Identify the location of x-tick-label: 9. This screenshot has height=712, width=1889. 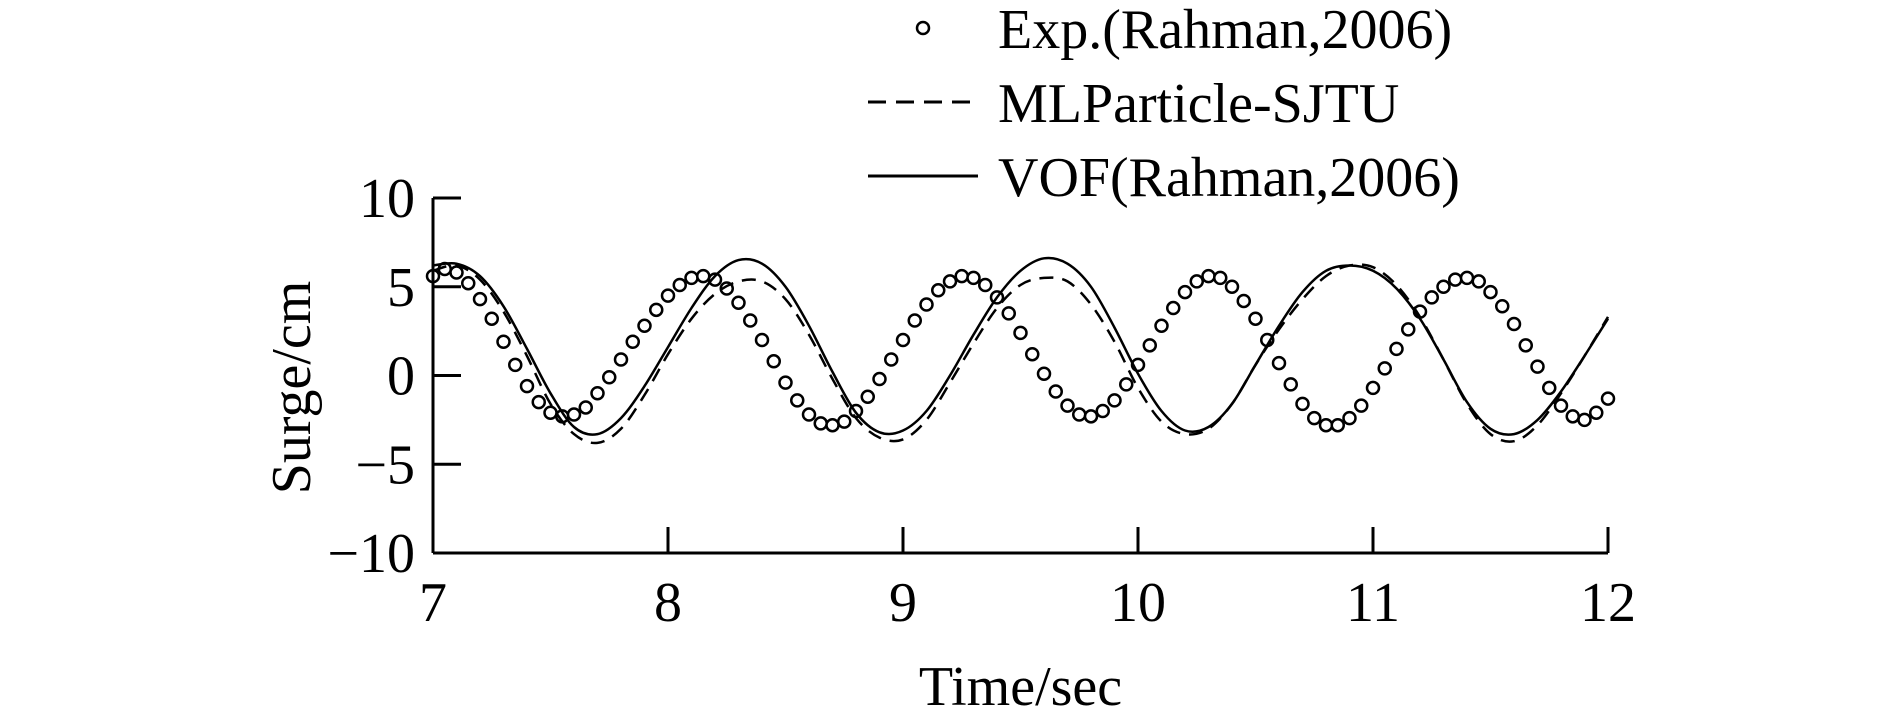
(903, 603).